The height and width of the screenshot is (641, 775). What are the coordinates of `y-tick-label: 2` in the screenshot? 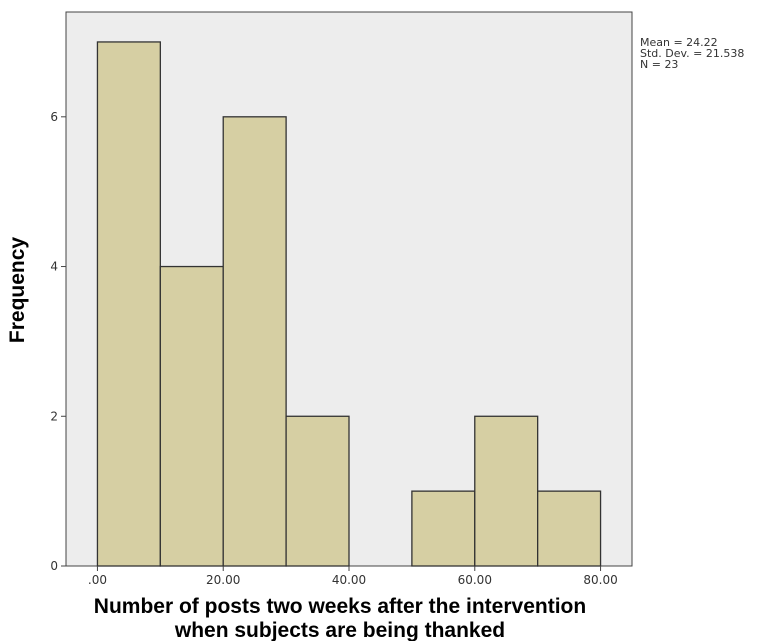 It's located at (54, 416).